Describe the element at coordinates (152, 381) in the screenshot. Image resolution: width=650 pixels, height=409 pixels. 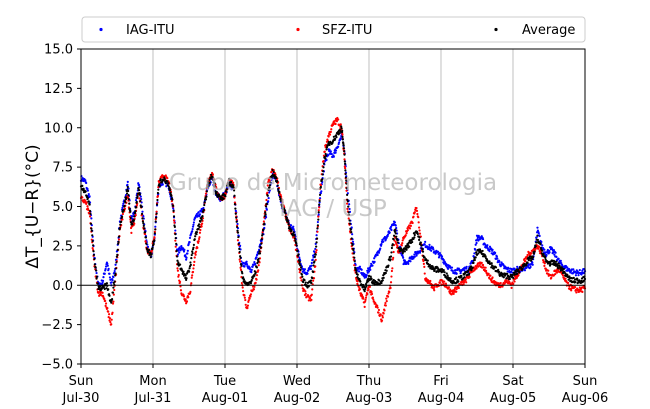
I see `x-tick-label-day: Mon` at that location.